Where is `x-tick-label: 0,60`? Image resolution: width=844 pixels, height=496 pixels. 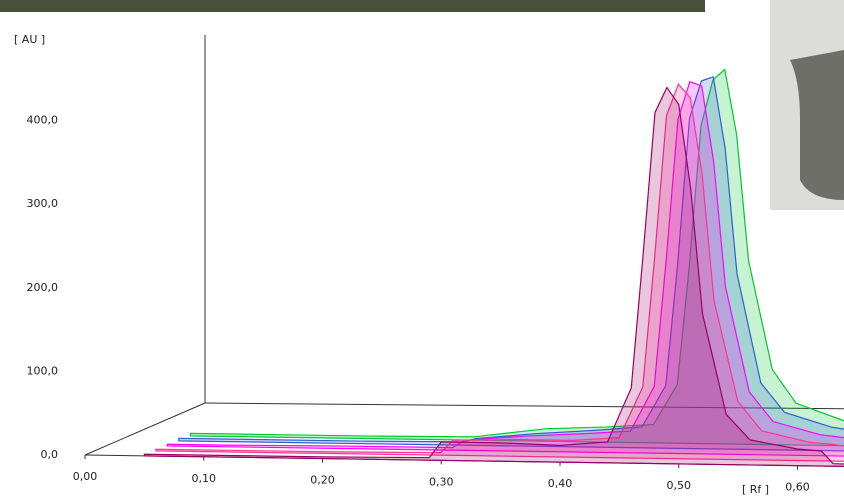
x-tick-label: 0,60 is located at coordinates (797, 487).